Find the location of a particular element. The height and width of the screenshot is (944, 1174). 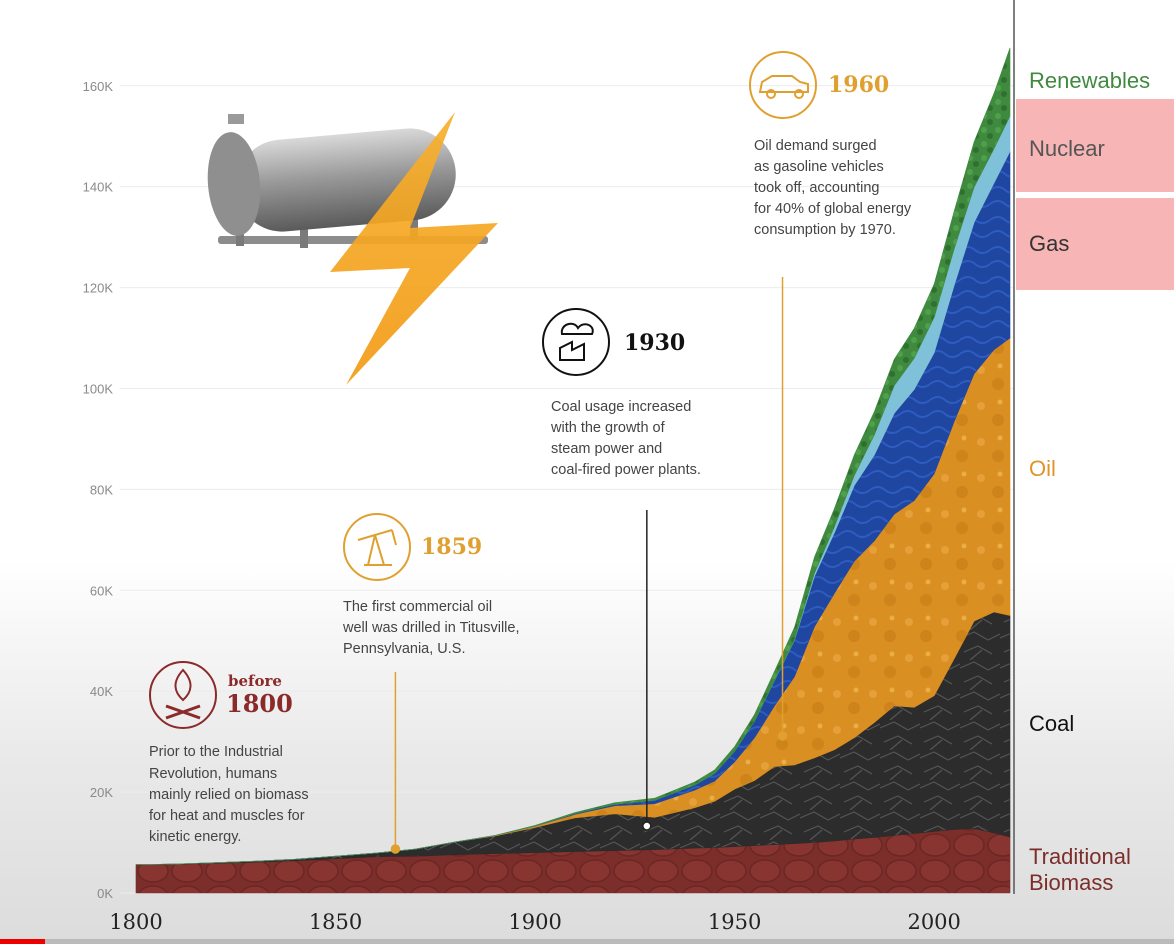

label-highlight-nuclear is located at coordinates (1095, 145).